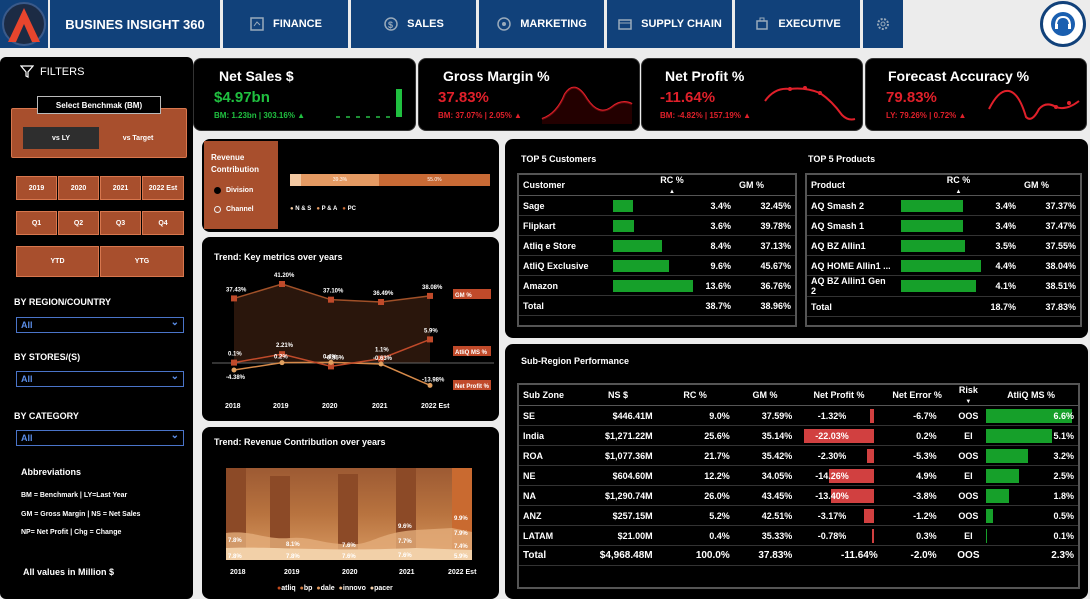 The width and height of the screenshot is (1090, 599). I want to click on ms-point, so click(381, 358).